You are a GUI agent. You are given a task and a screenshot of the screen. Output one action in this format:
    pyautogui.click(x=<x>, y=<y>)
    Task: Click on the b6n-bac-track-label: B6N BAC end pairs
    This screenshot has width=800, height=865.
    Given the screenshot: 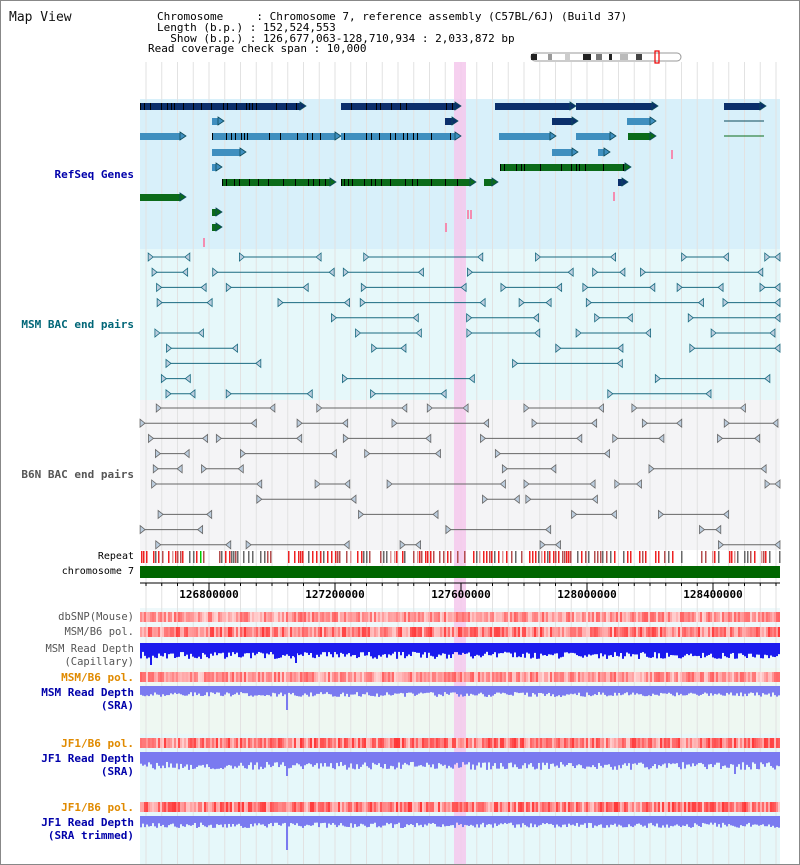 What is the action you would take?
    pyautogui.click(x=77, y=474)
    